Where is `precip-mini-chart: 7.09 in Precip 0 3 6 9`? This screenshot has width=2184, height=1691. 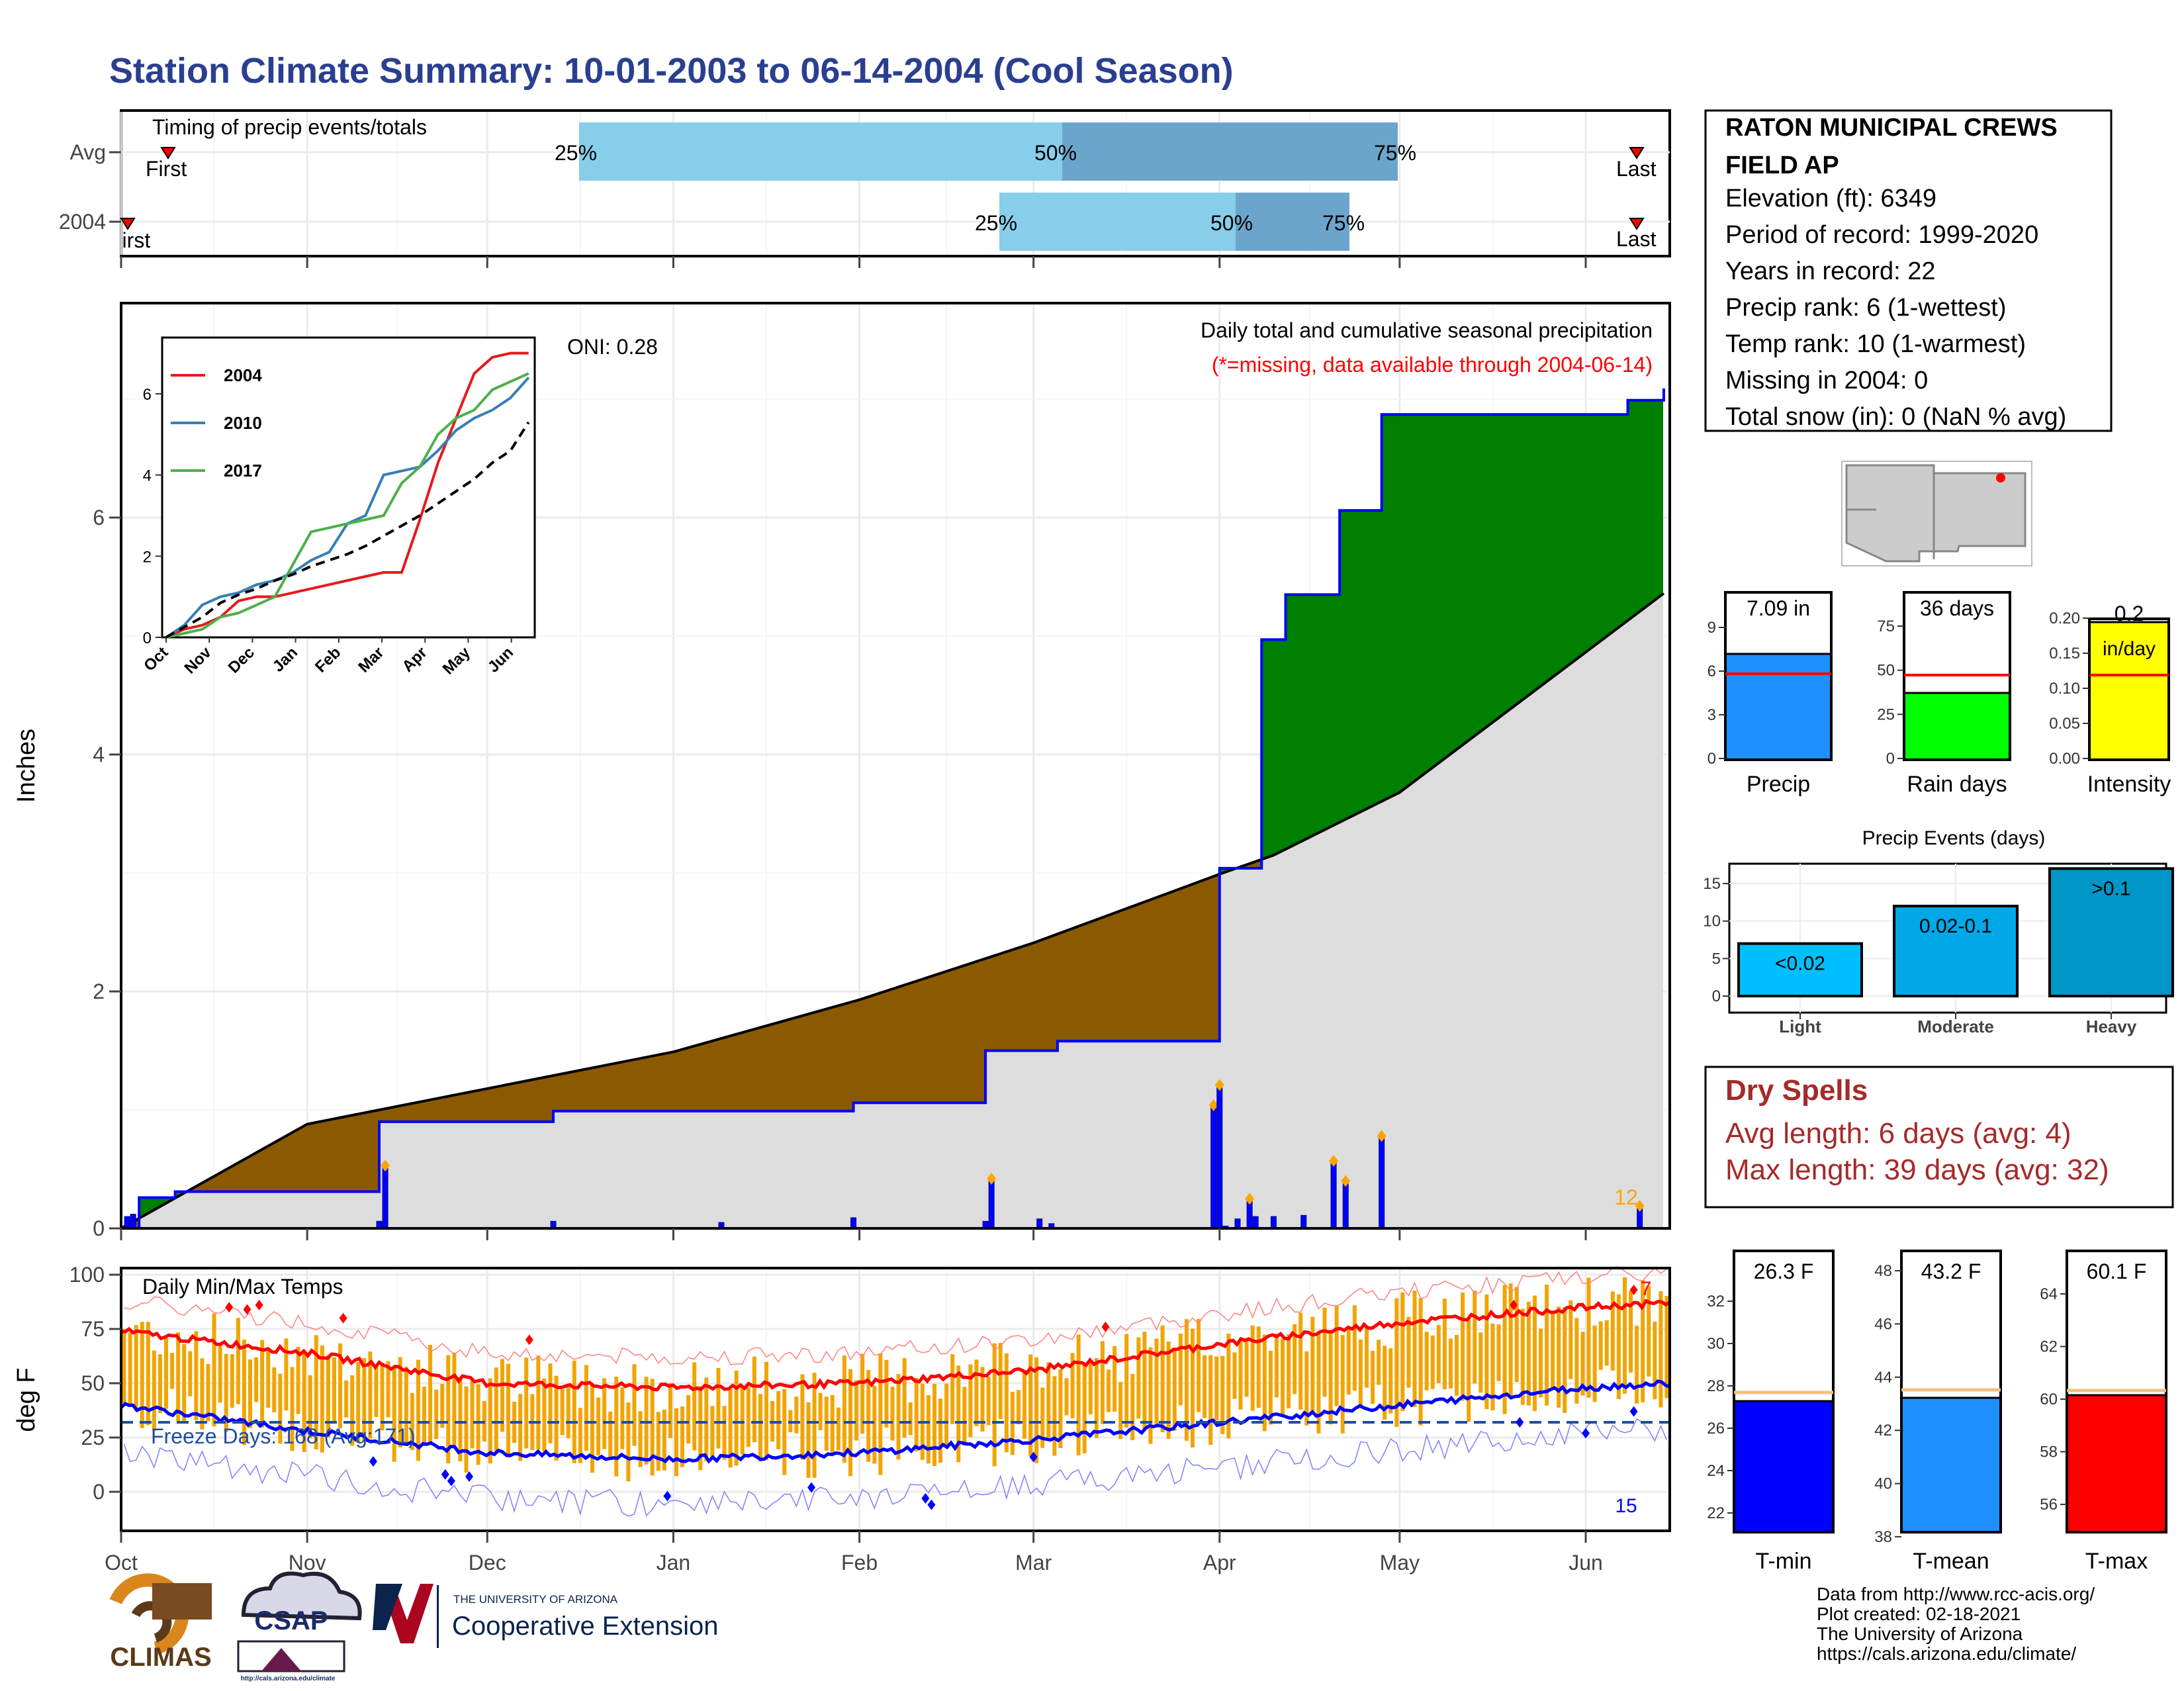 precip-mini-chart: 7.09 in Precip 0 3 6 9 is located at coordinates (1770, 694).